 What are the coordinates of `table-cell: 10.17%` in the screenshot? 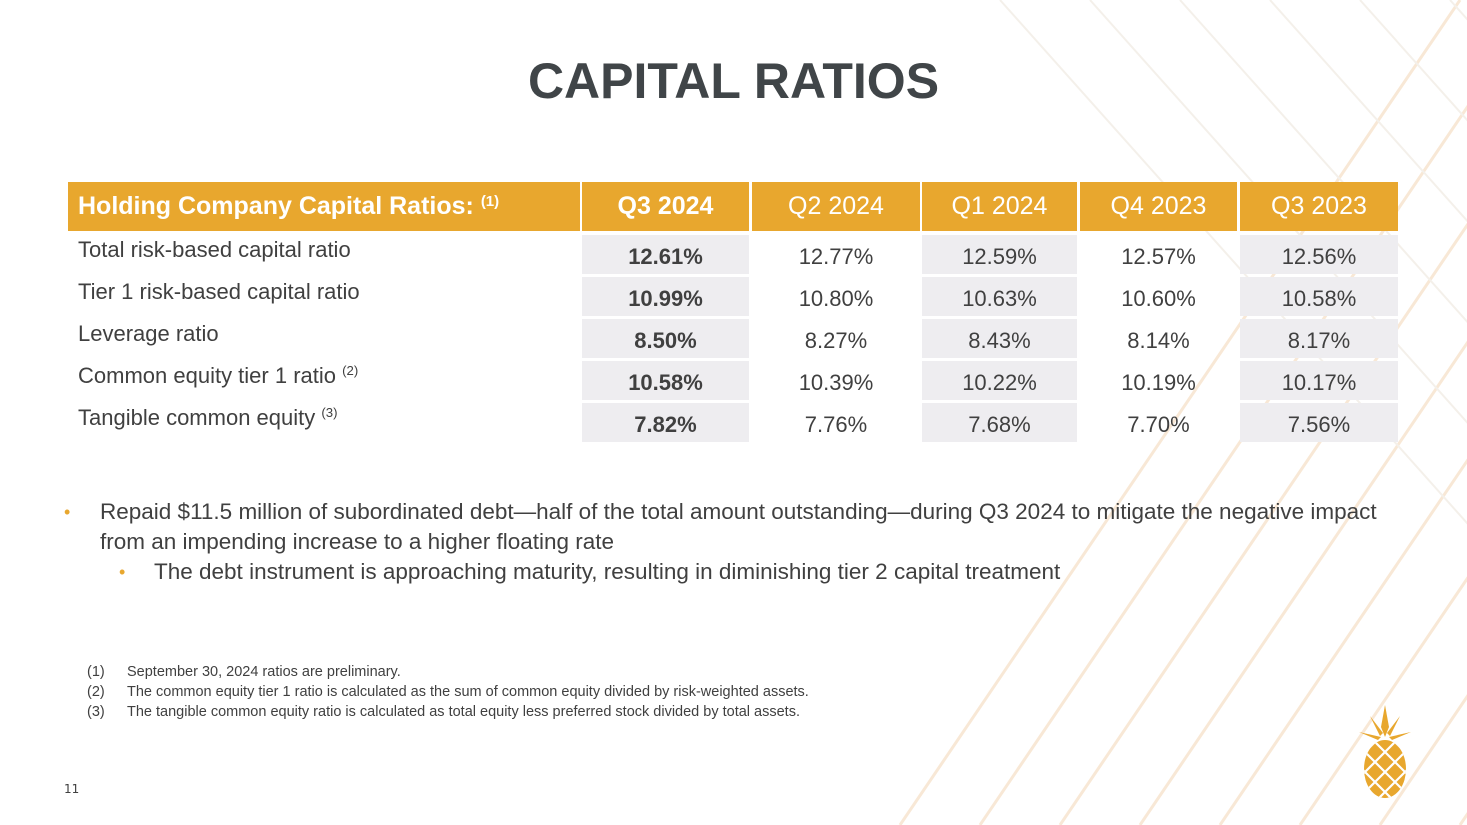 It's located at (1319, 380).